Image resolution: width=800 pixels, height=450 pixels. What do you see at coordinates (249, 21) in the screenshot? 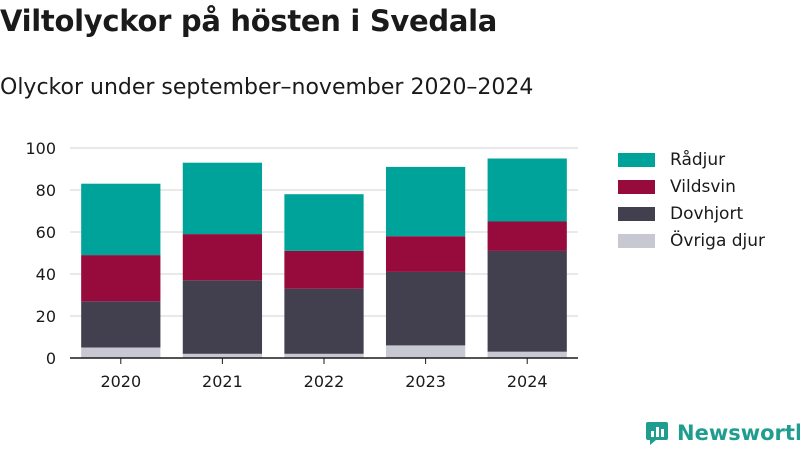
I see `chart-title: Viltolyckor på hösten i Svedala` at bounding box center [249, 21].